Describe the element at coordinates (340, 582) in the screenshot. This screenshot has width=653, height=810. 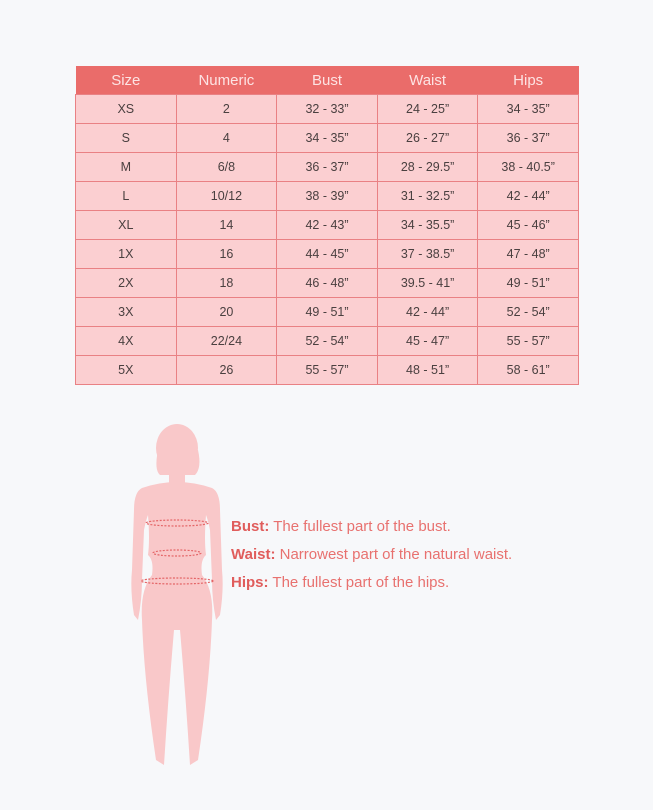
I see `legend-hips: Hips: The fullest part of the hips.` at that location.